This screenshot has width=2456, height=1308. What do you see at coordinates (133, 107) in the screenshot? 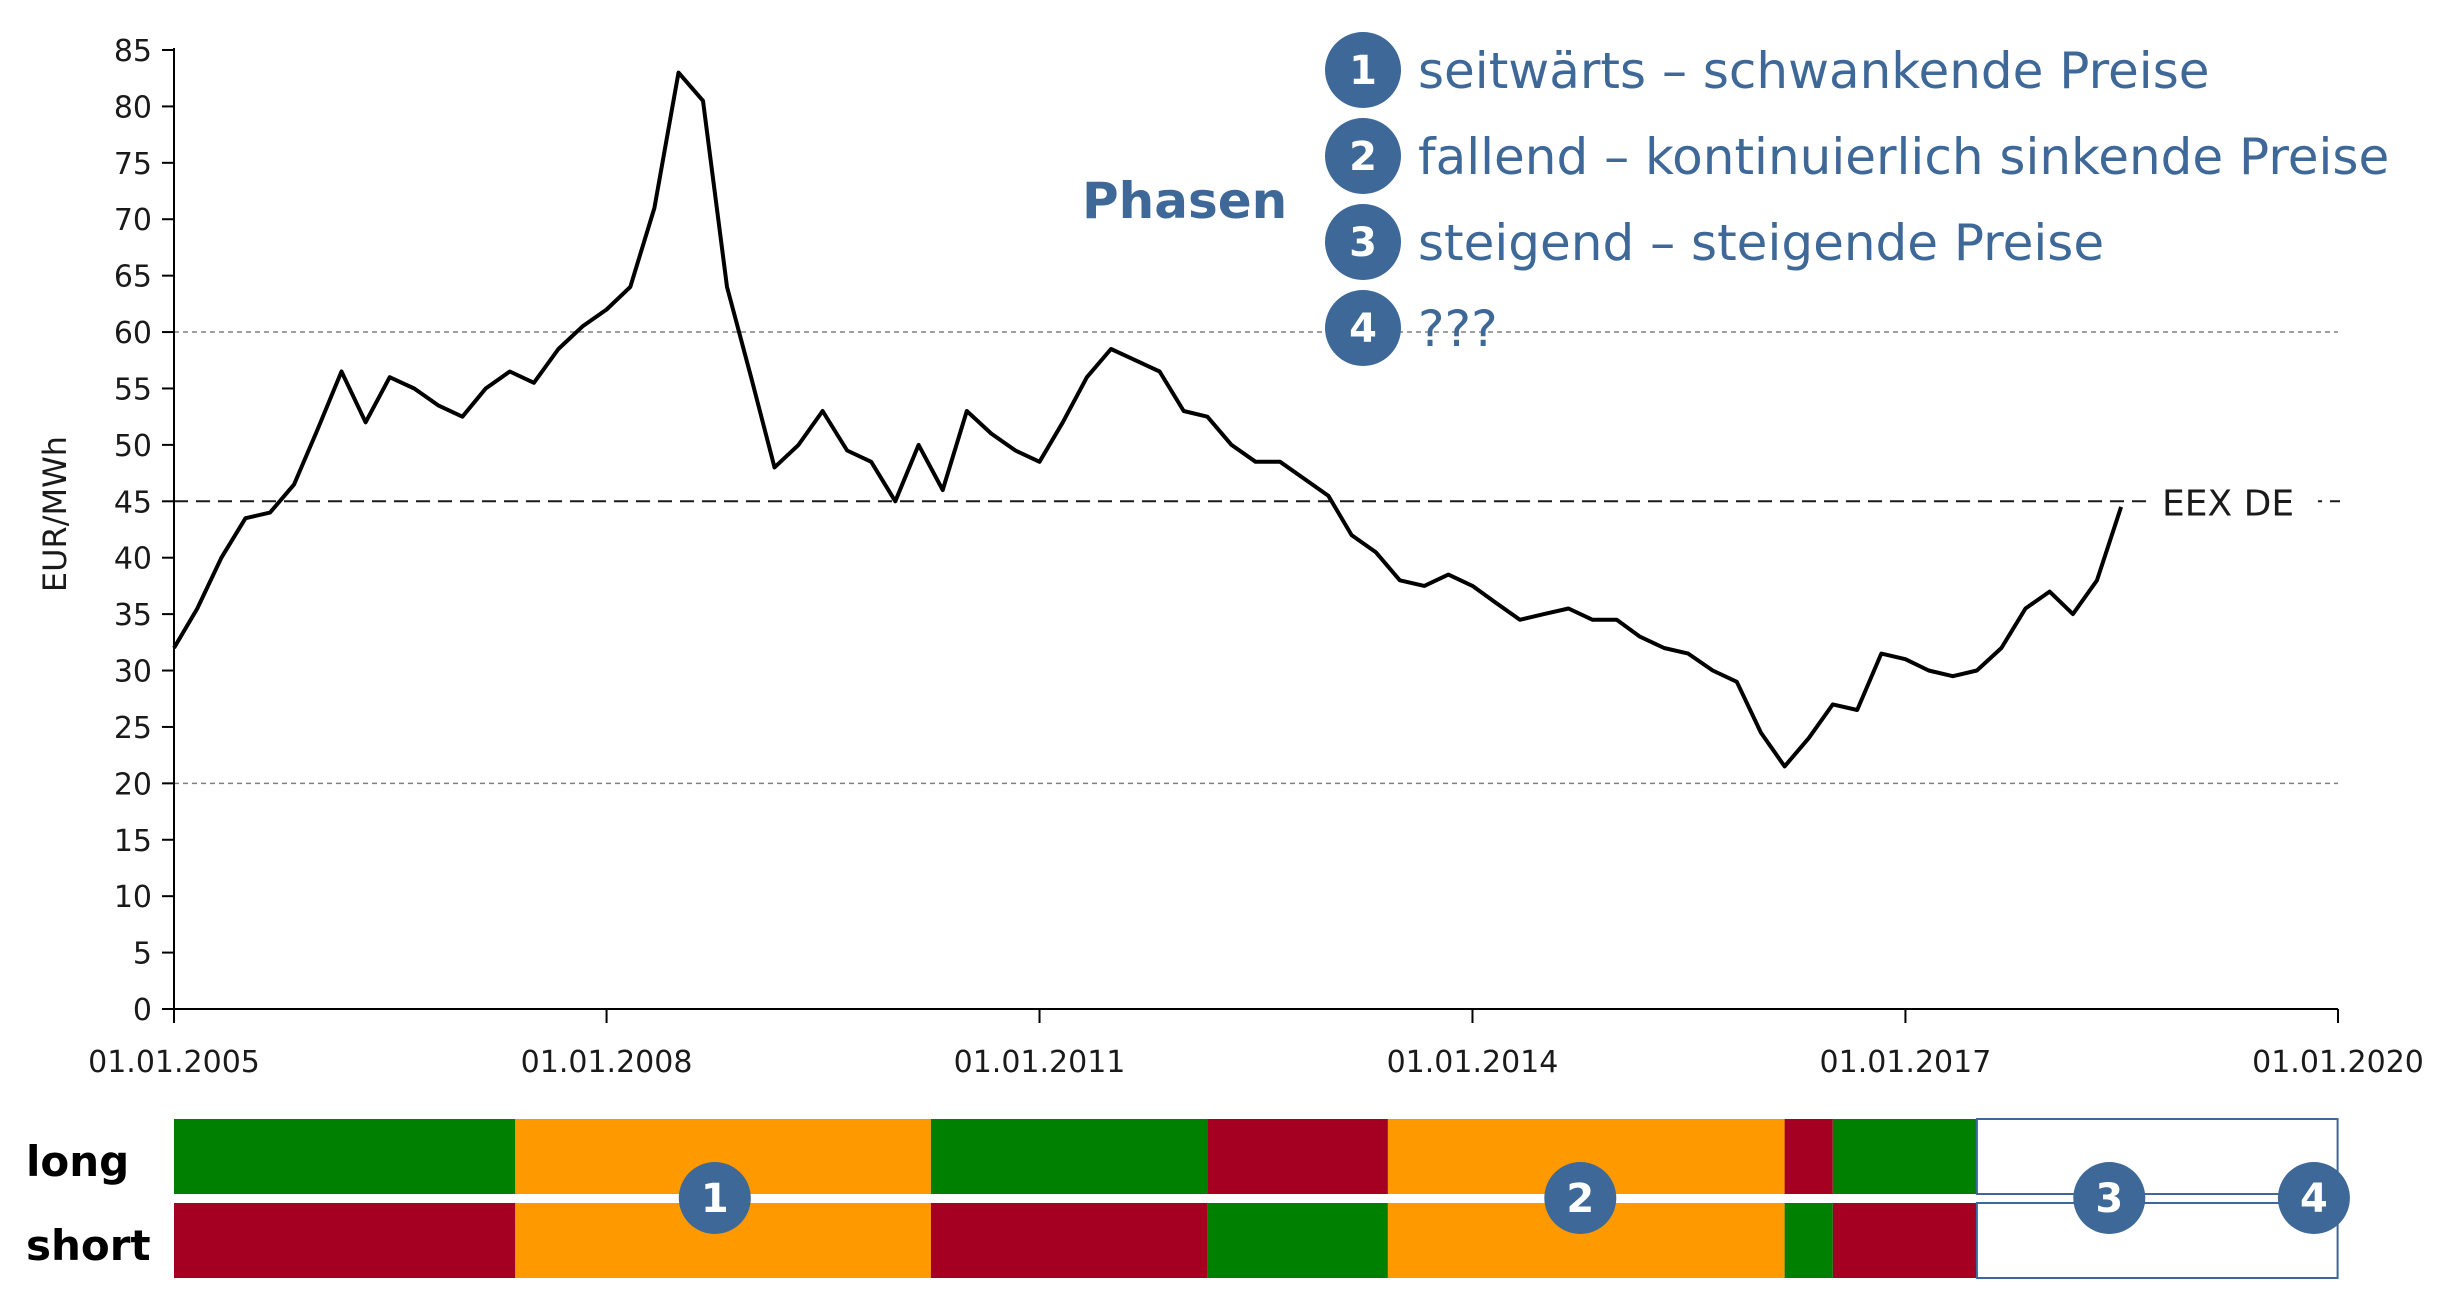
I see `y-tick-label: 80` at bounding box center [133, 107].